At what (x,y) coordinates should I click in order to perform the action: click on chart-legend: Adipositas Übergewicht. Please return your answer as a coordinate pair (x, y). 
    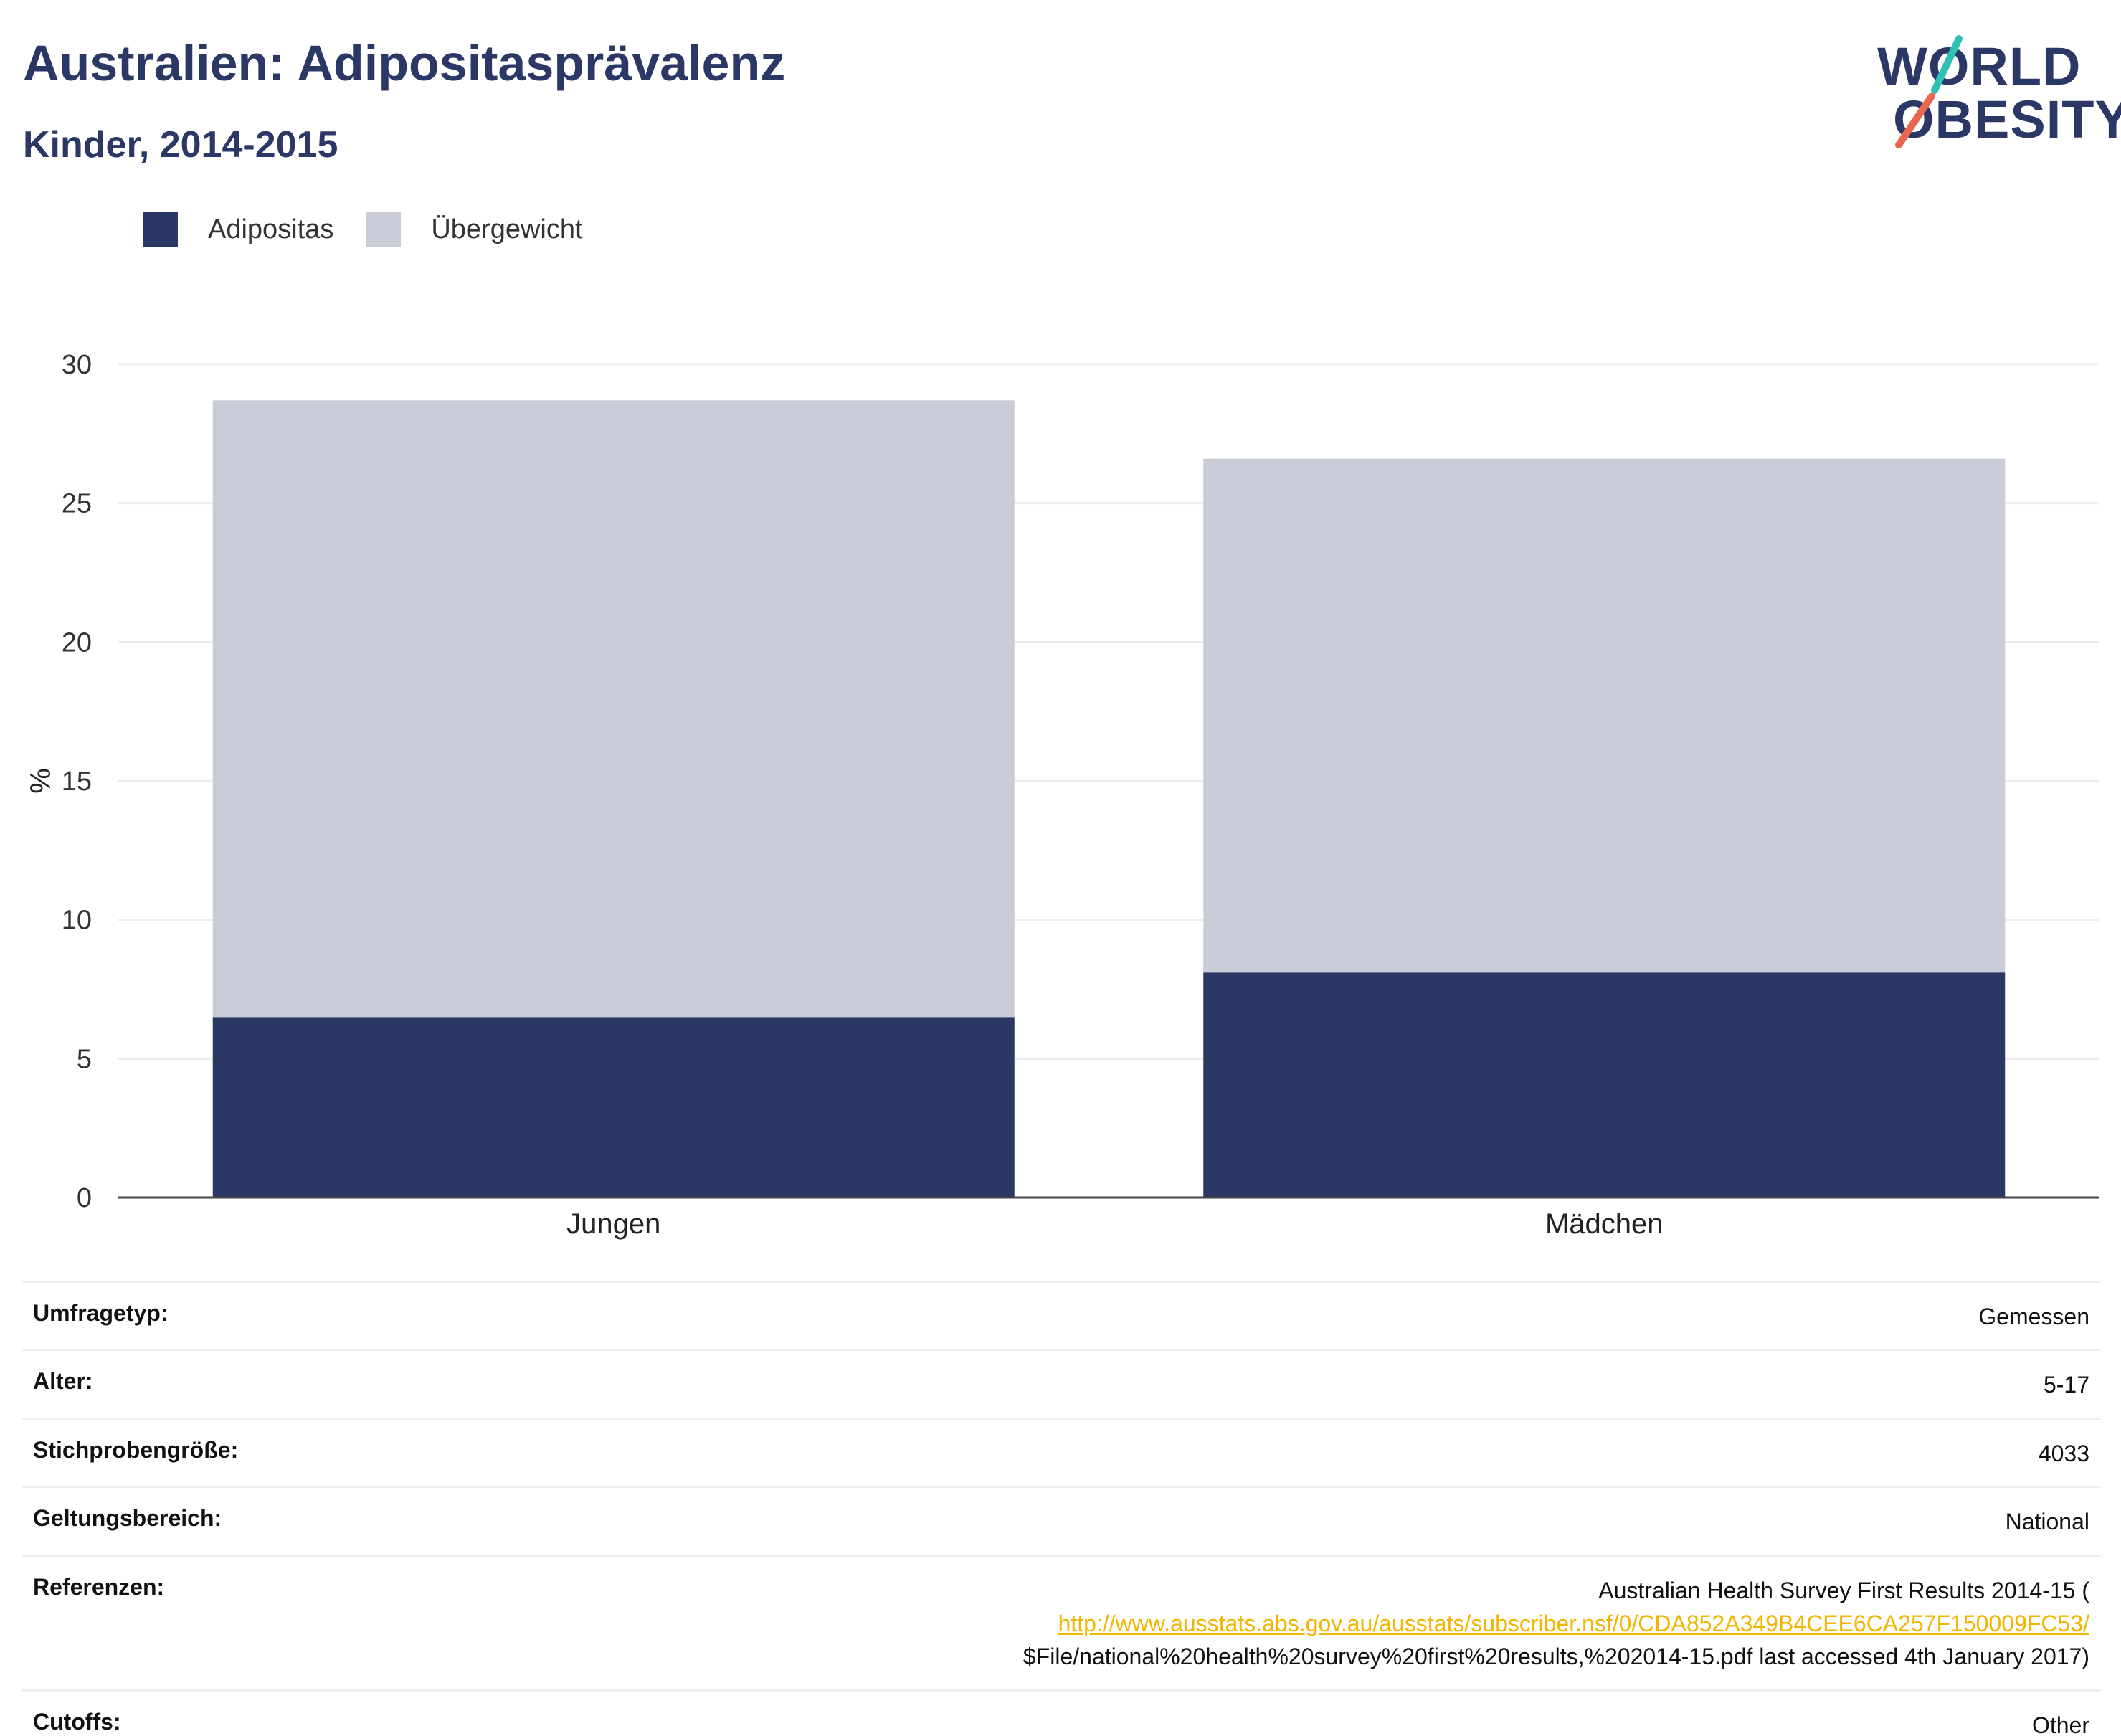
    Looking at the image, I should click on (379, 230).